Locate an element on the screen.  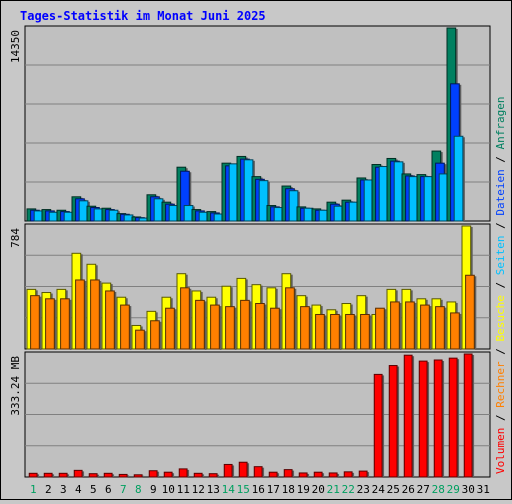
x-tick-label-2: 2 is located at coordinates (48, 489).